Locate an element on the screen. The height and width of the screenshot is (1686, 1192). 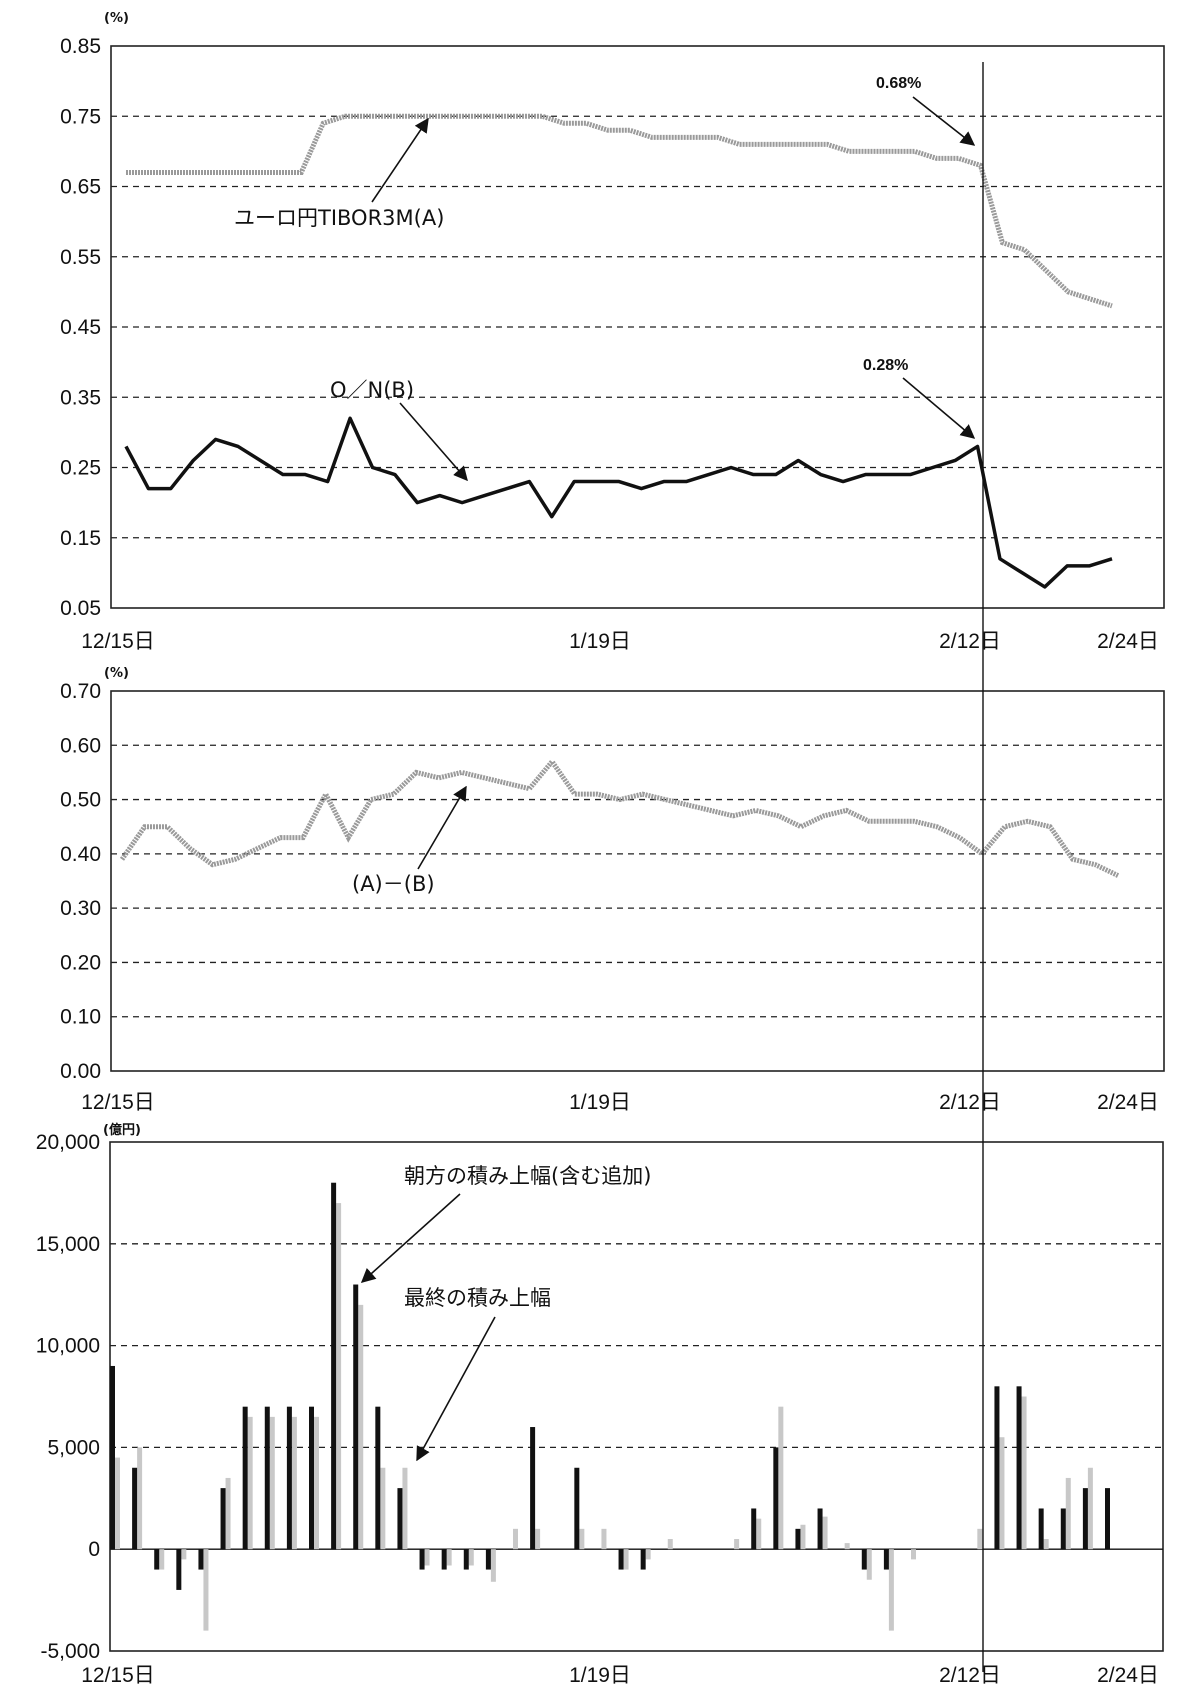
series-label-tibor: ユーロ円TIBOR3M(A) is located at coordinates (339, 218).